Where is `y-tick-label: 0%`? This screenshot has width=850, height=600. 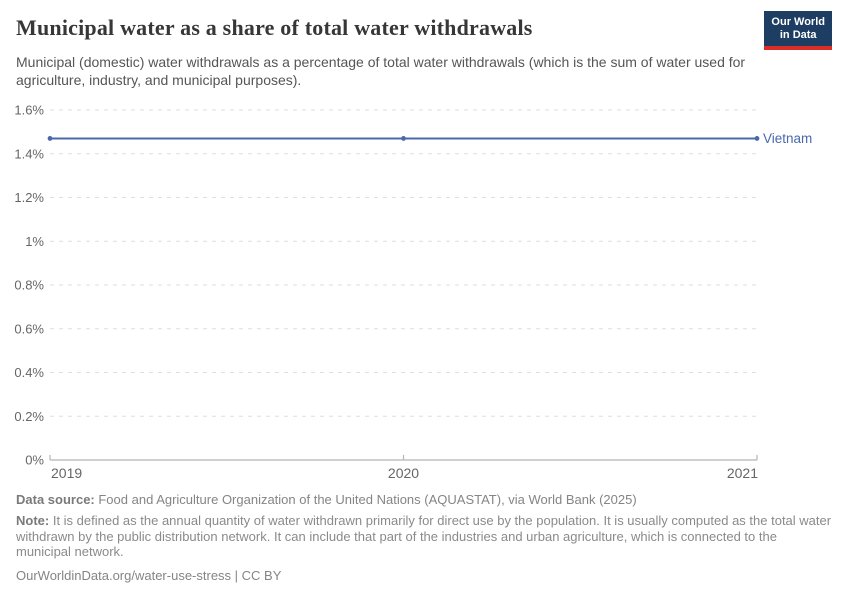 y-tick-label: 0% is located at coordinates (34, 460).